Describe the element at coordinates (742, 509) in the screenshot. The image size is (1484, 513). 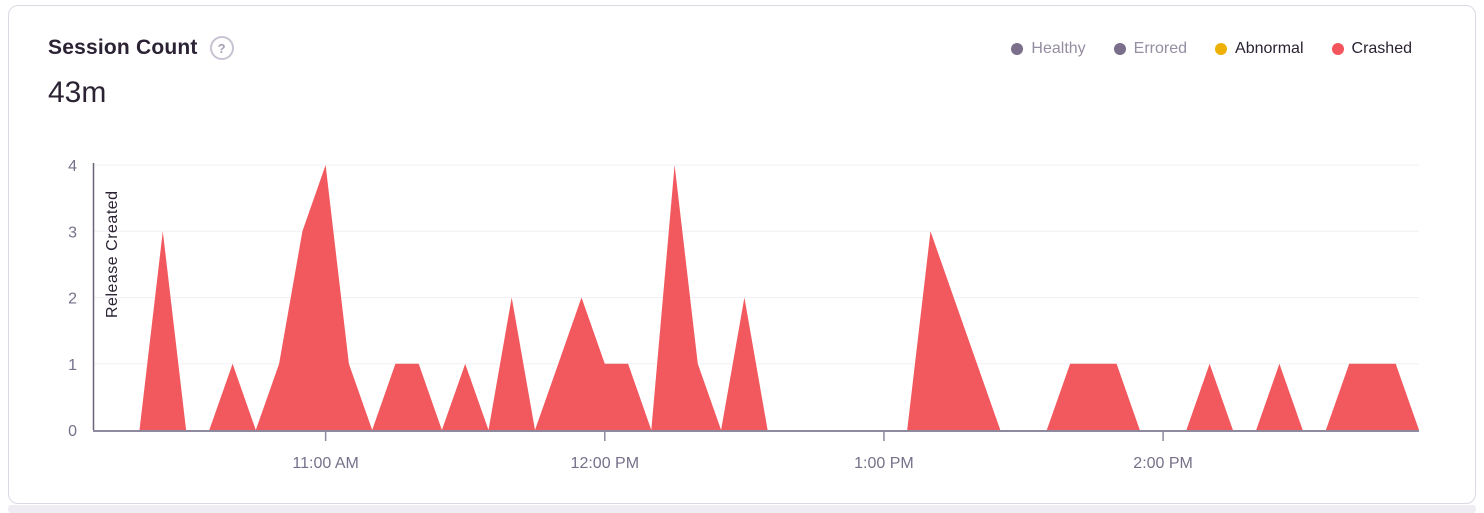
I see `next-row-cards-edge` at that location.